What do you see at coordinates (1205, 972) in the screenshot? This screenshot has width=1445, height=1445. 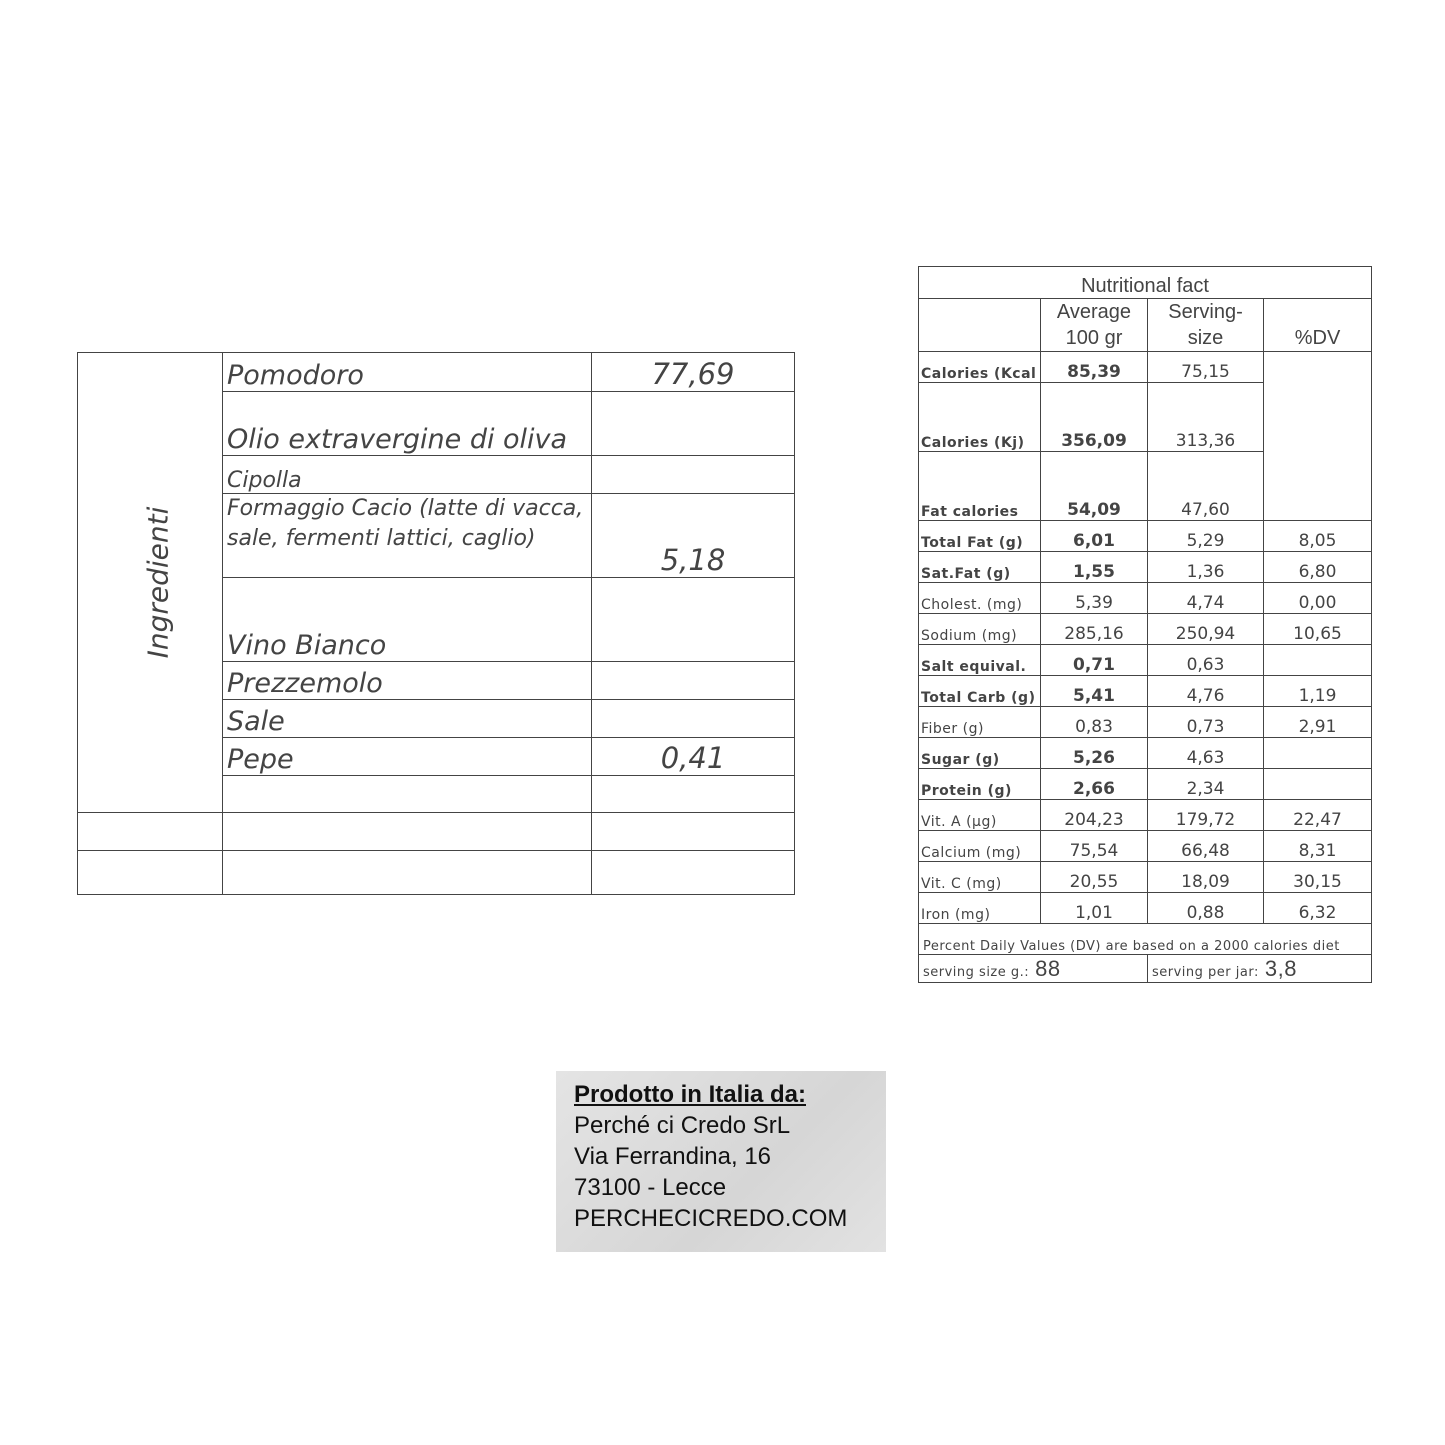 I see `serving-per-jar-label: serving per jar:` at bounding box center [1205, 972].